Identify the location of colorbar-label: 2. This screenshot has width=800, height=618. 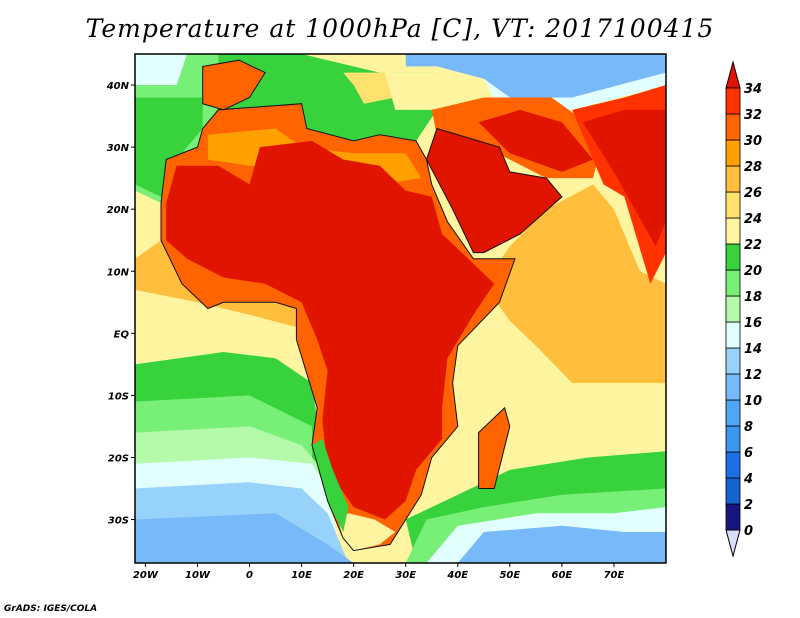
(748, 505).